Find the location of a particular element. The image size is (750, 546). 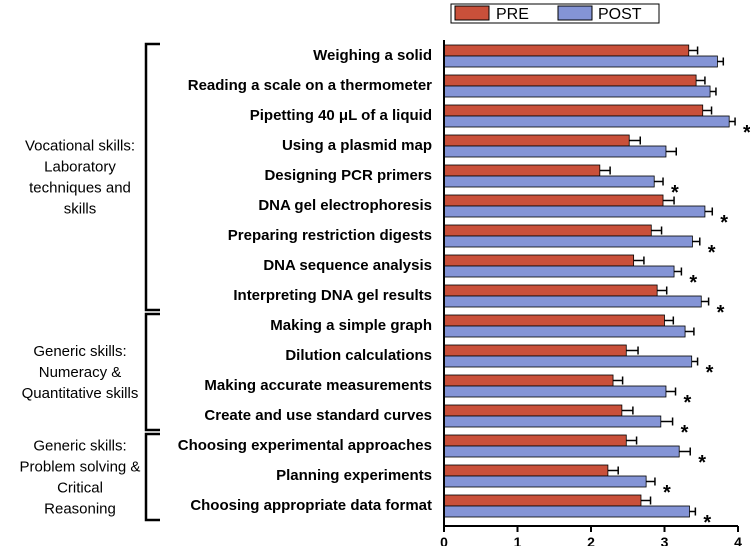

group-label-1-line-2: Quantitative skills is located at coordinates (80, 393).